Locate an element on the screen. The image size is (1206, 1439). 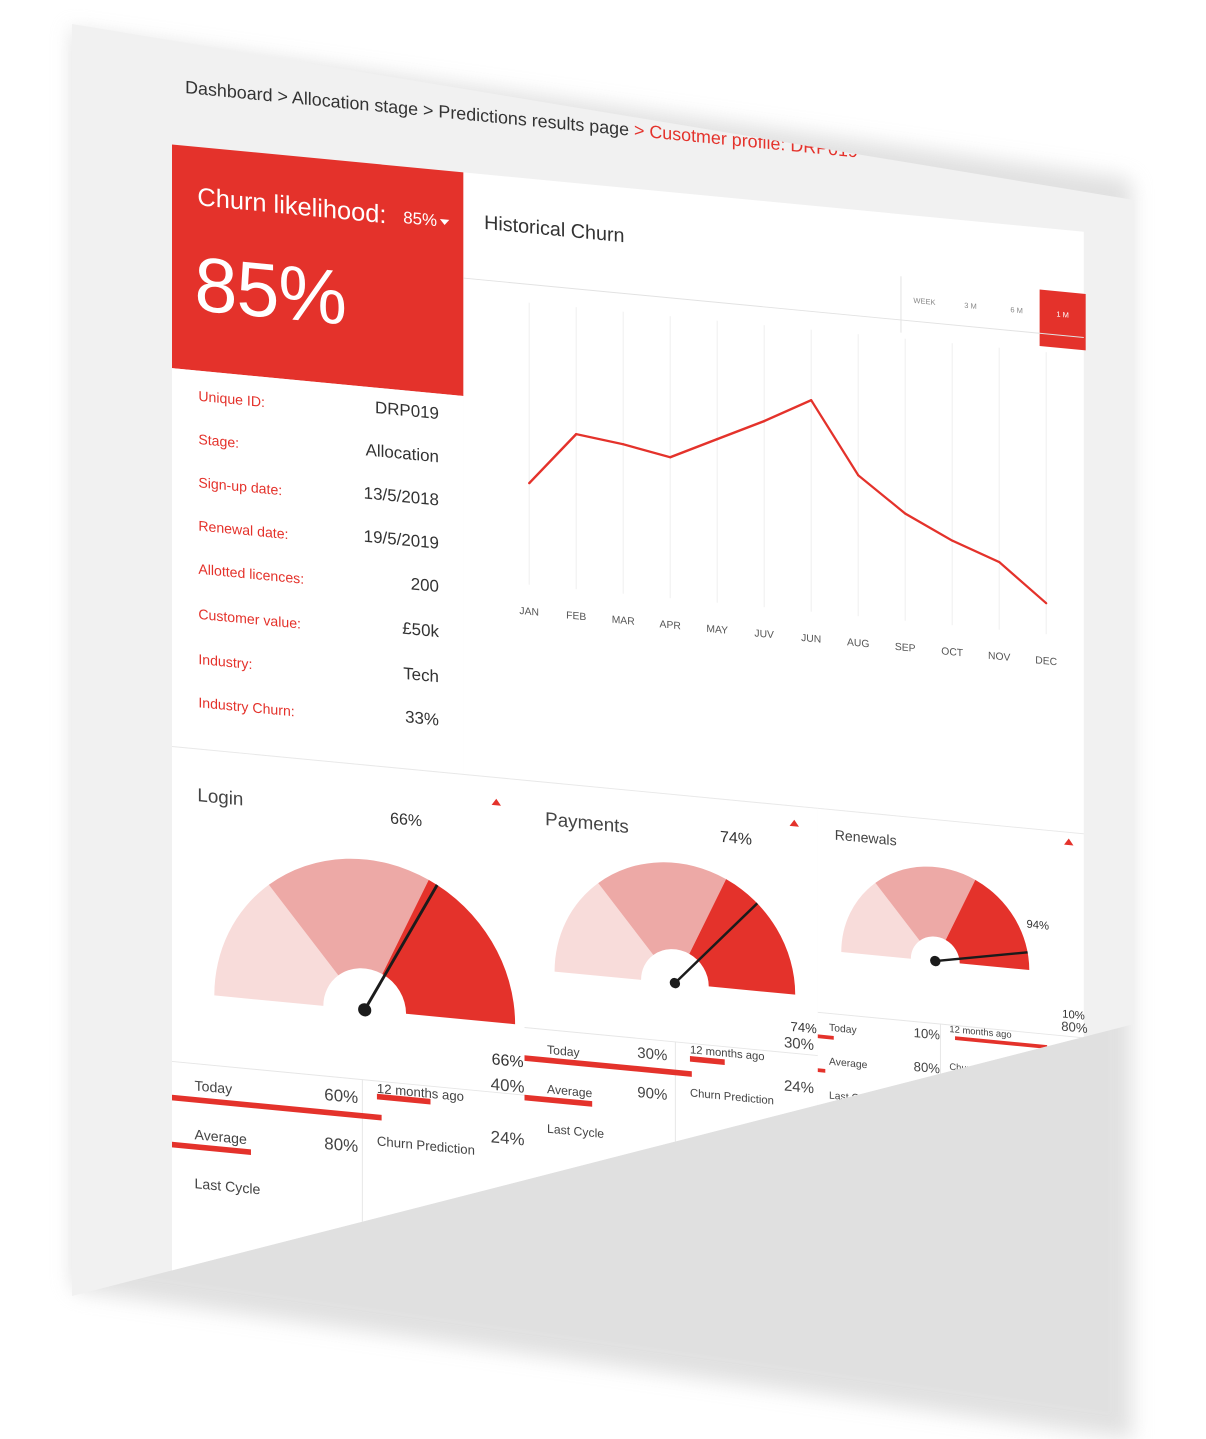
churn-likelihood-label: Churn likelihood: is located at coordinates (292, 205).